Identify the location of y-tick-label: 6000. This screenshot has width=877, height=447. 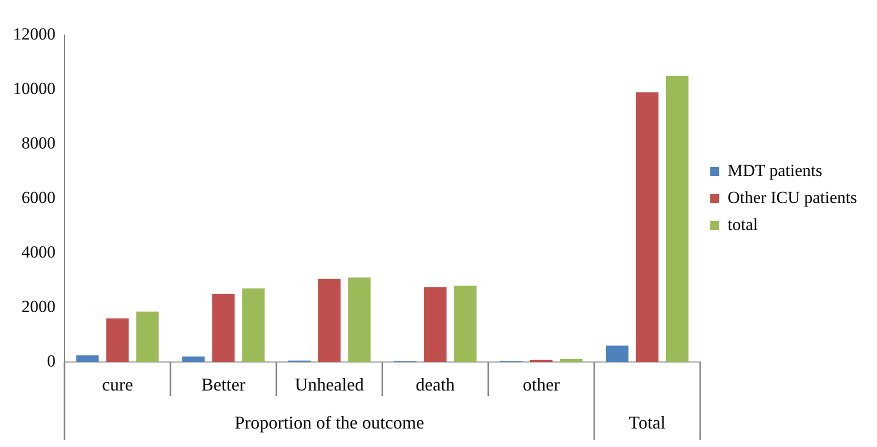
(39, 197).